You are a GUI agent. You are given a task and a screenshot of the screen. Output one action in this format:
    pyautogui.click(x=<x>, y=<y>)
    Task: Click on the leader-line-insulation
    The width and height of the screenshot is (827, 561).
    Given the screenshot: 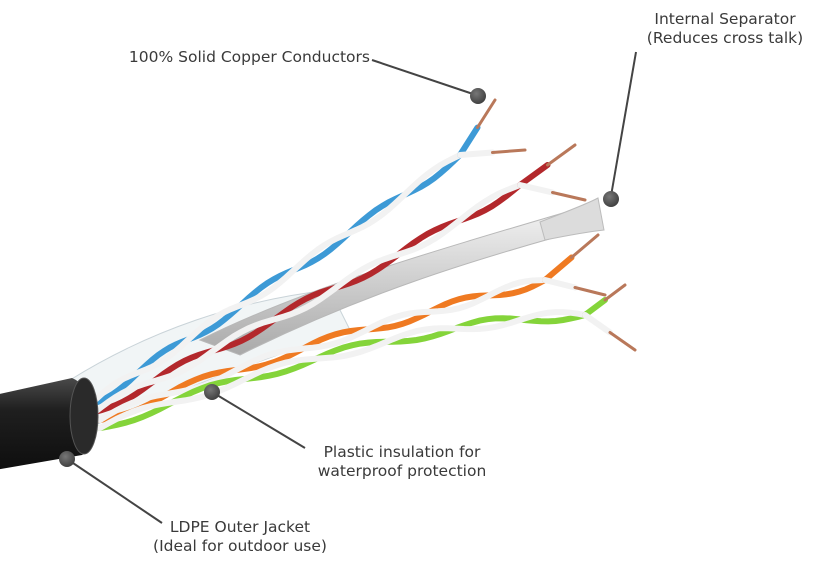 What is the action you would take?
    pyautogui.click(x=258, y=420)
    